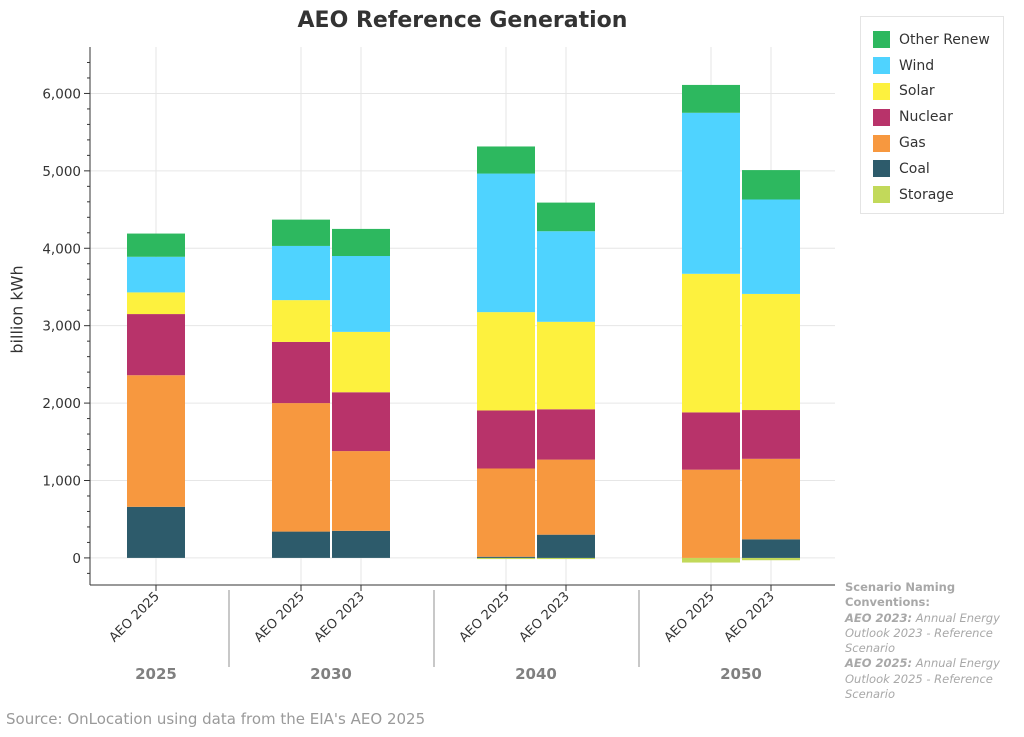 This screenshot has width=1024, height=737. I want to click on y-tick-label: 1,000, so click(61, 481).